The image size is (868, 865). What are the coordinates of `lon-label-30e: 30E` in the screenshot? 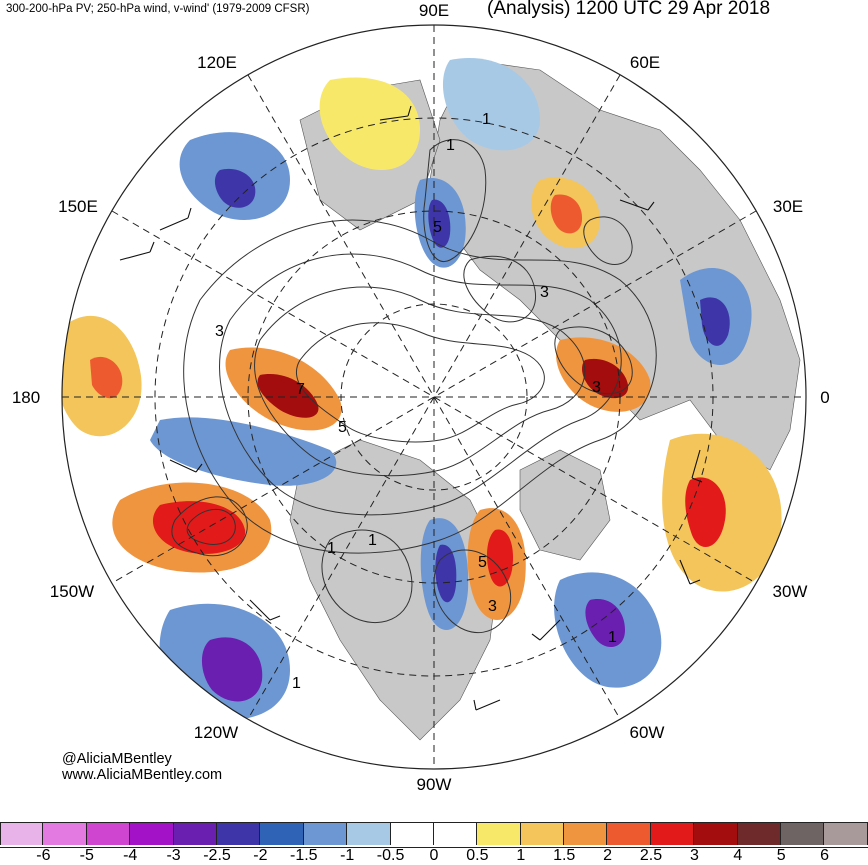 It's located at (788, 206).